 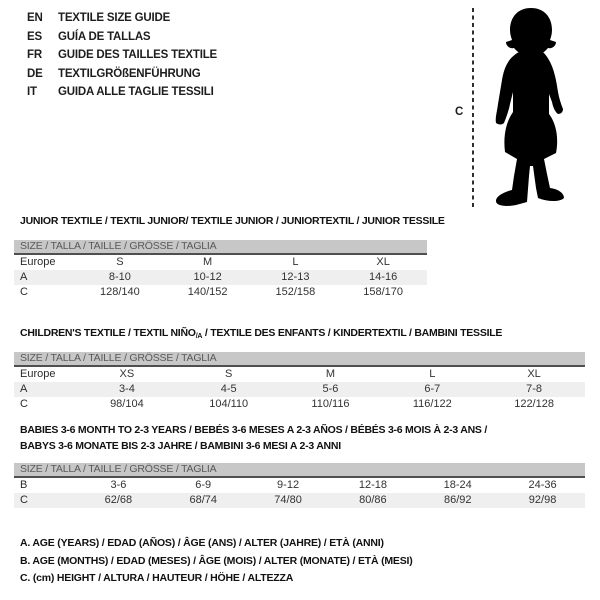 I want to click on table-cell: 158/170, so click(x=383, y=292).